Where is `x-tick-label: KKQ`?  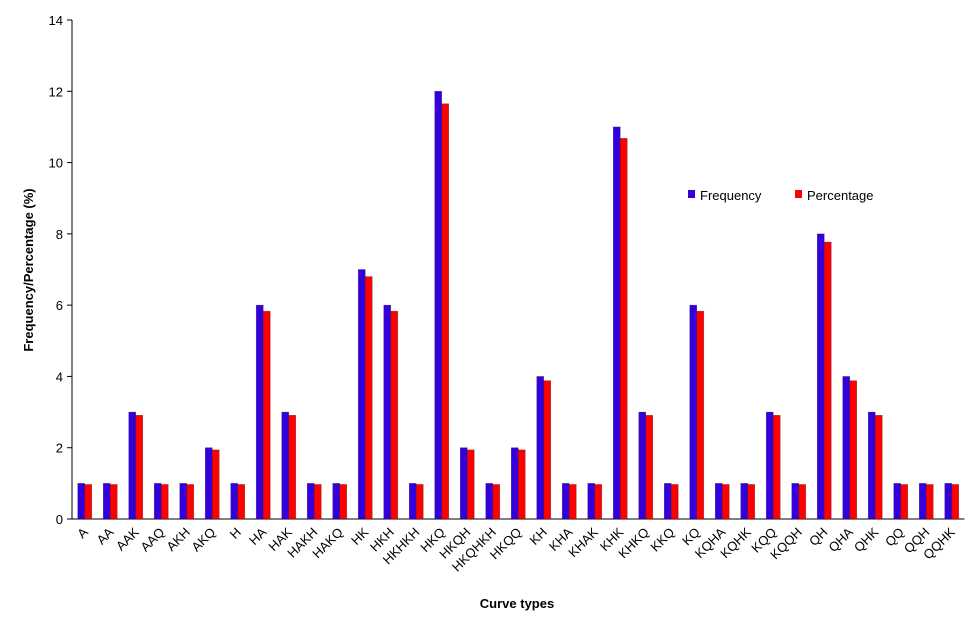
x-tick-label: KKQ is located at coordinates (662, 540).